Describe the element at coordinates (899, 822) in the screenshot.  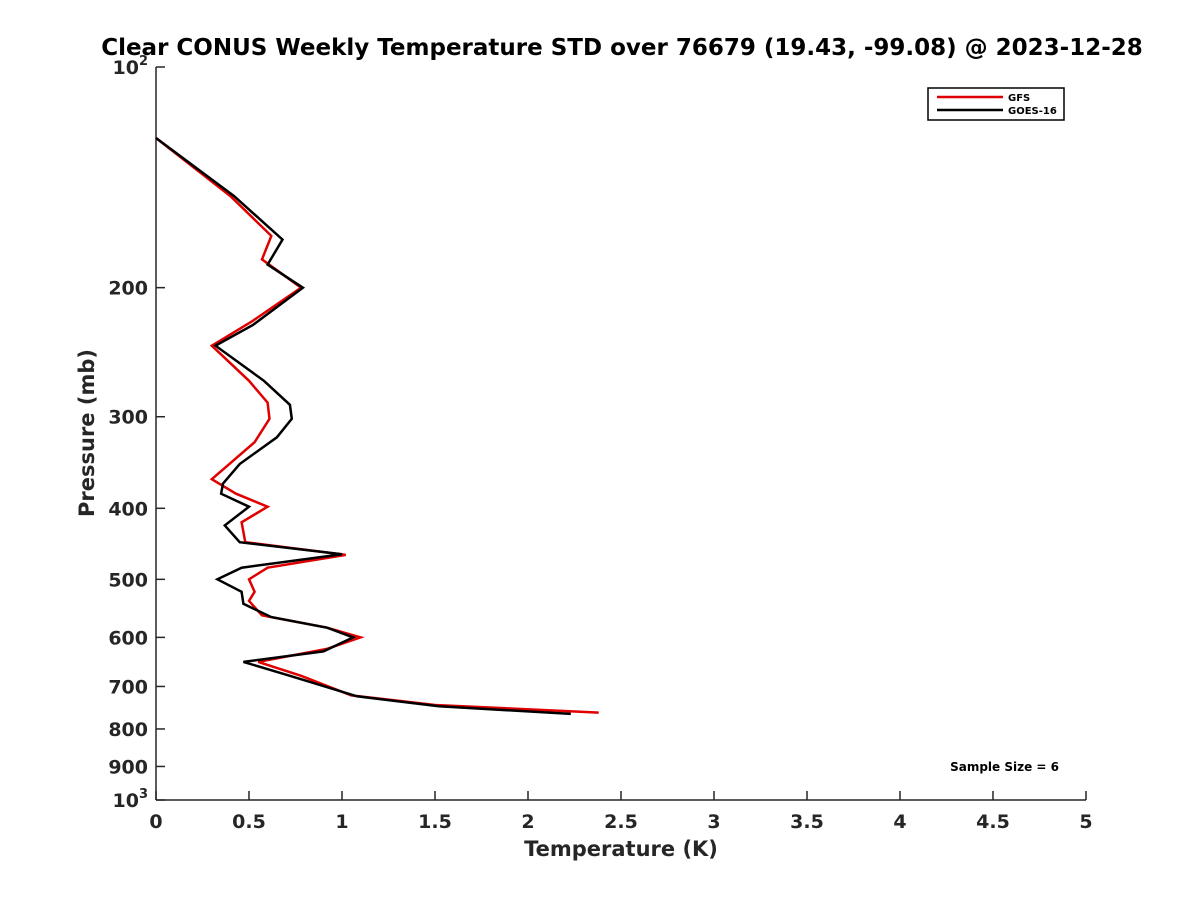
I see `x-tick-label: 4` at that location.